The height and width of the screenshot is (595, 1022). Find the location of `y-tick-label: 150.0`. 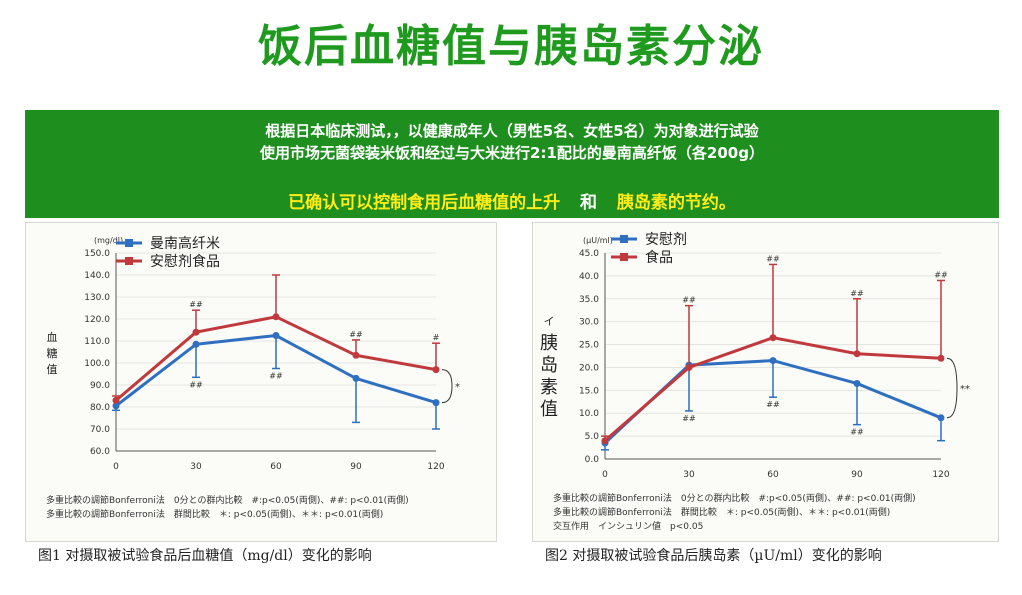

y-tick-label: 150.0 is located at coordinates (97, 254).